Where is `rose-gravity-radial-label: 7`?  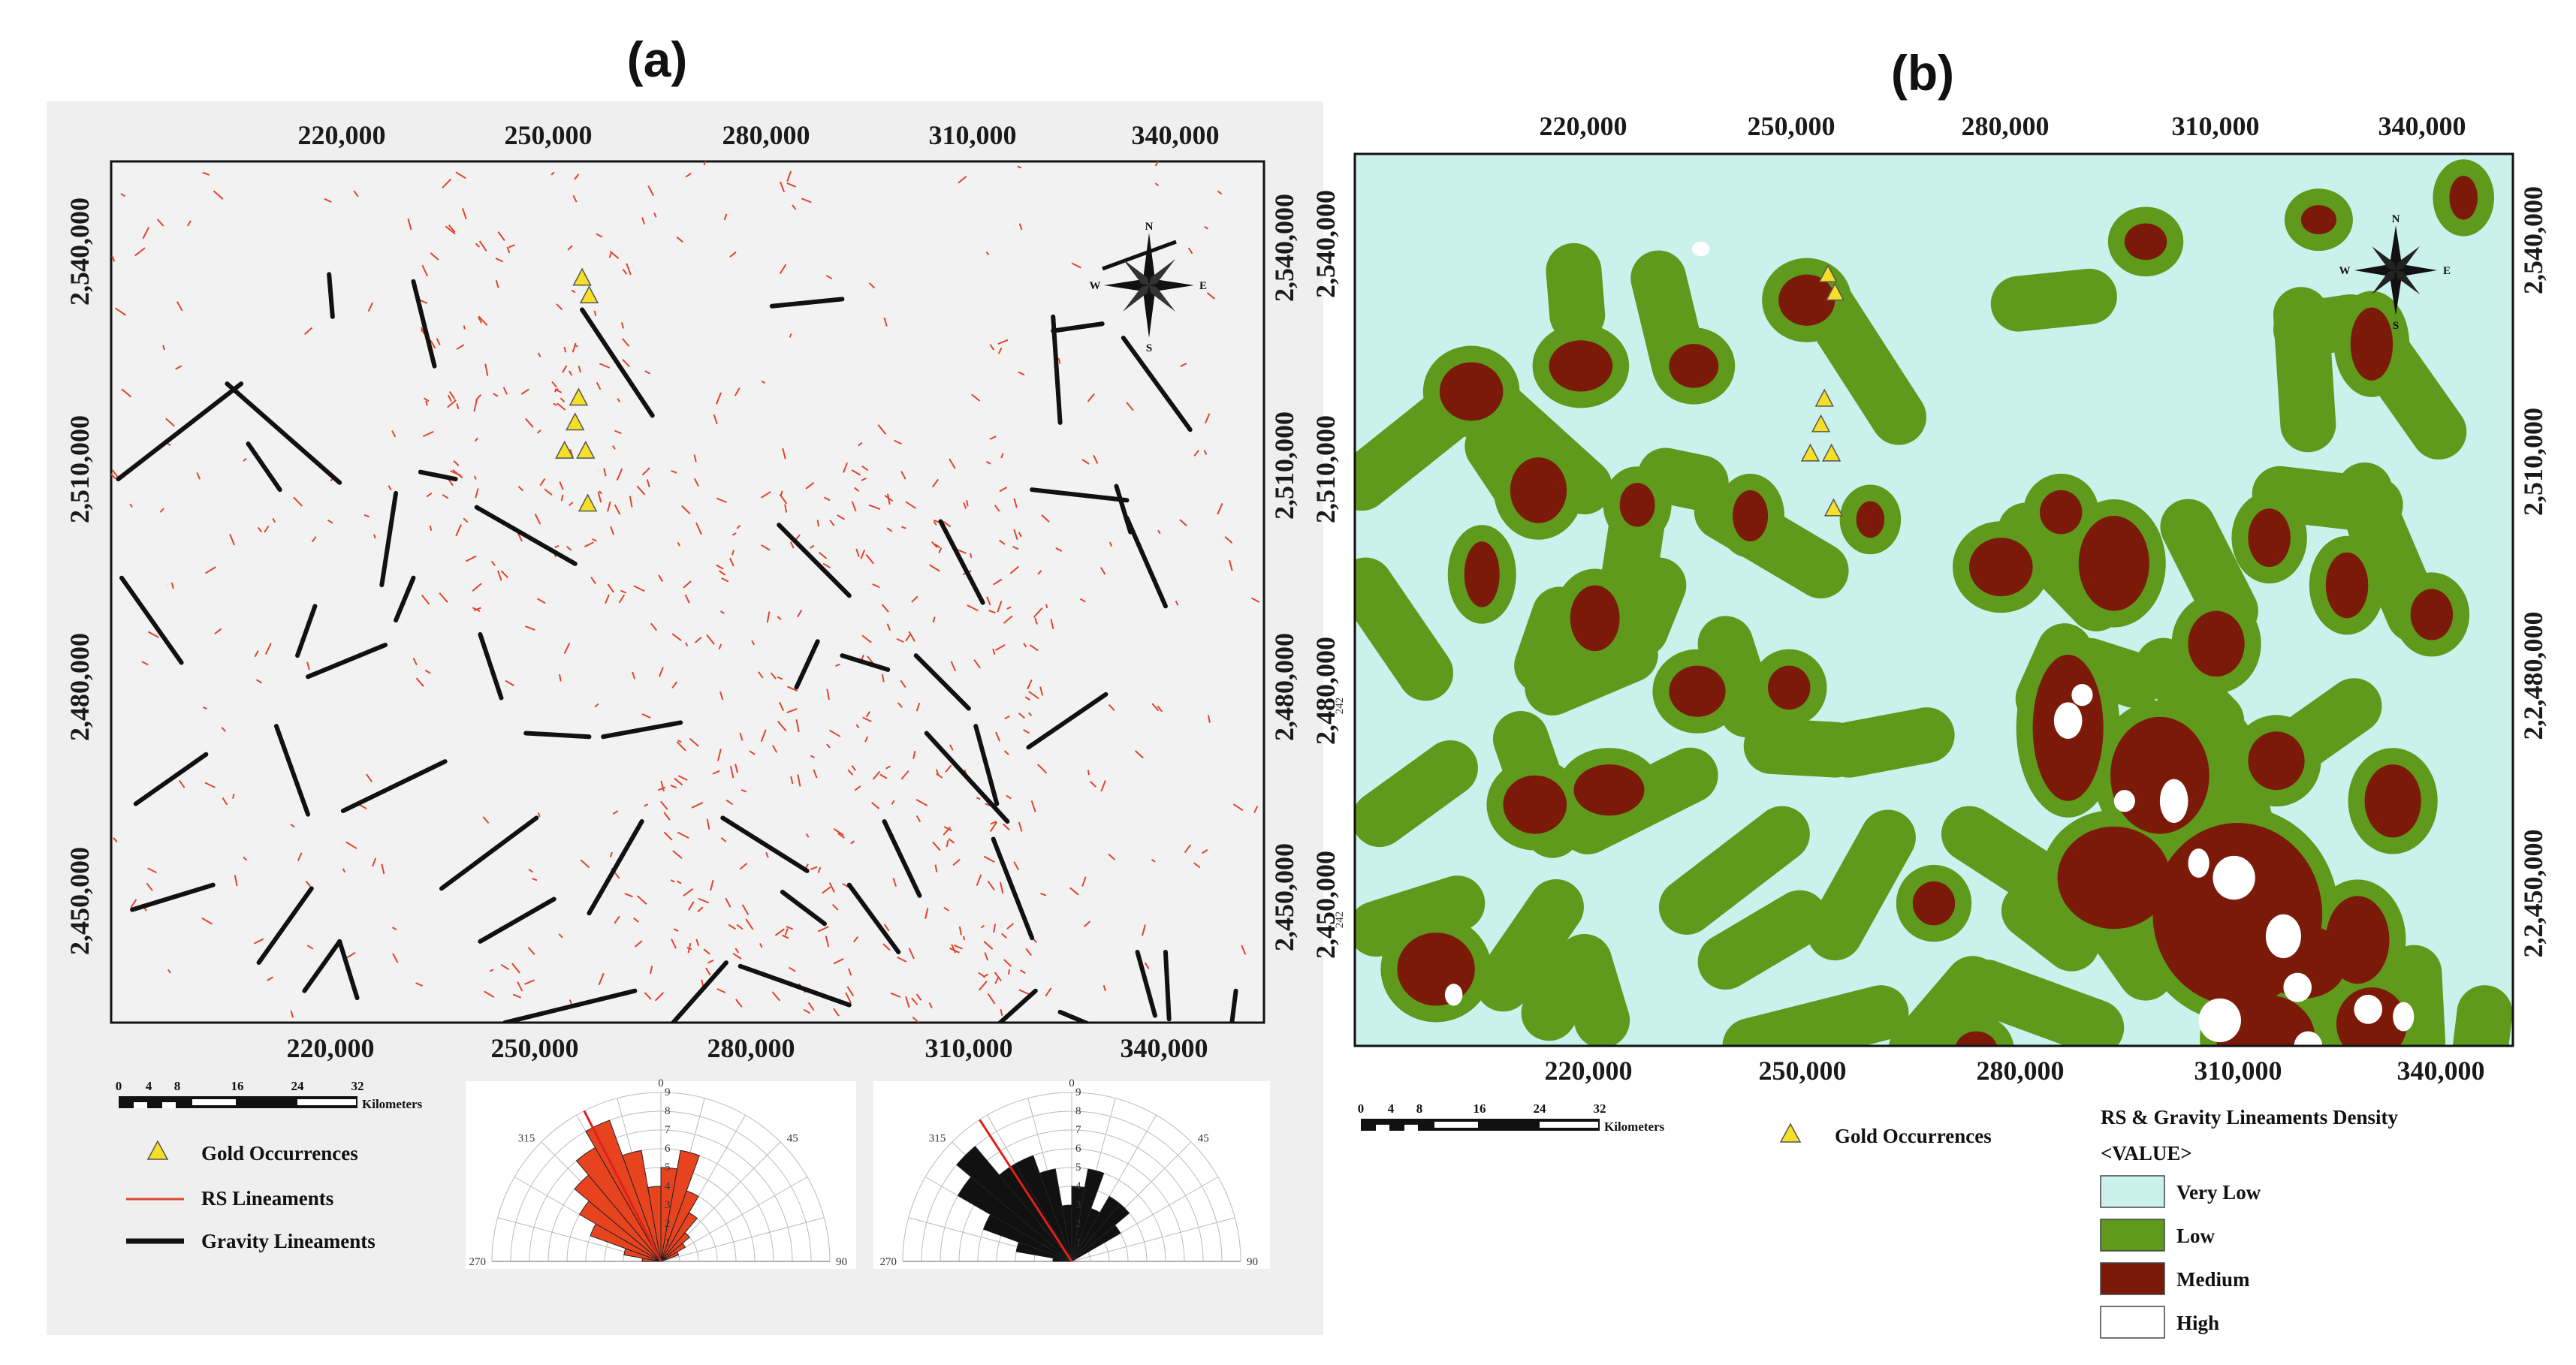
rose-gravity-radial-label: 7 is located at coordinates (1078, 1130).